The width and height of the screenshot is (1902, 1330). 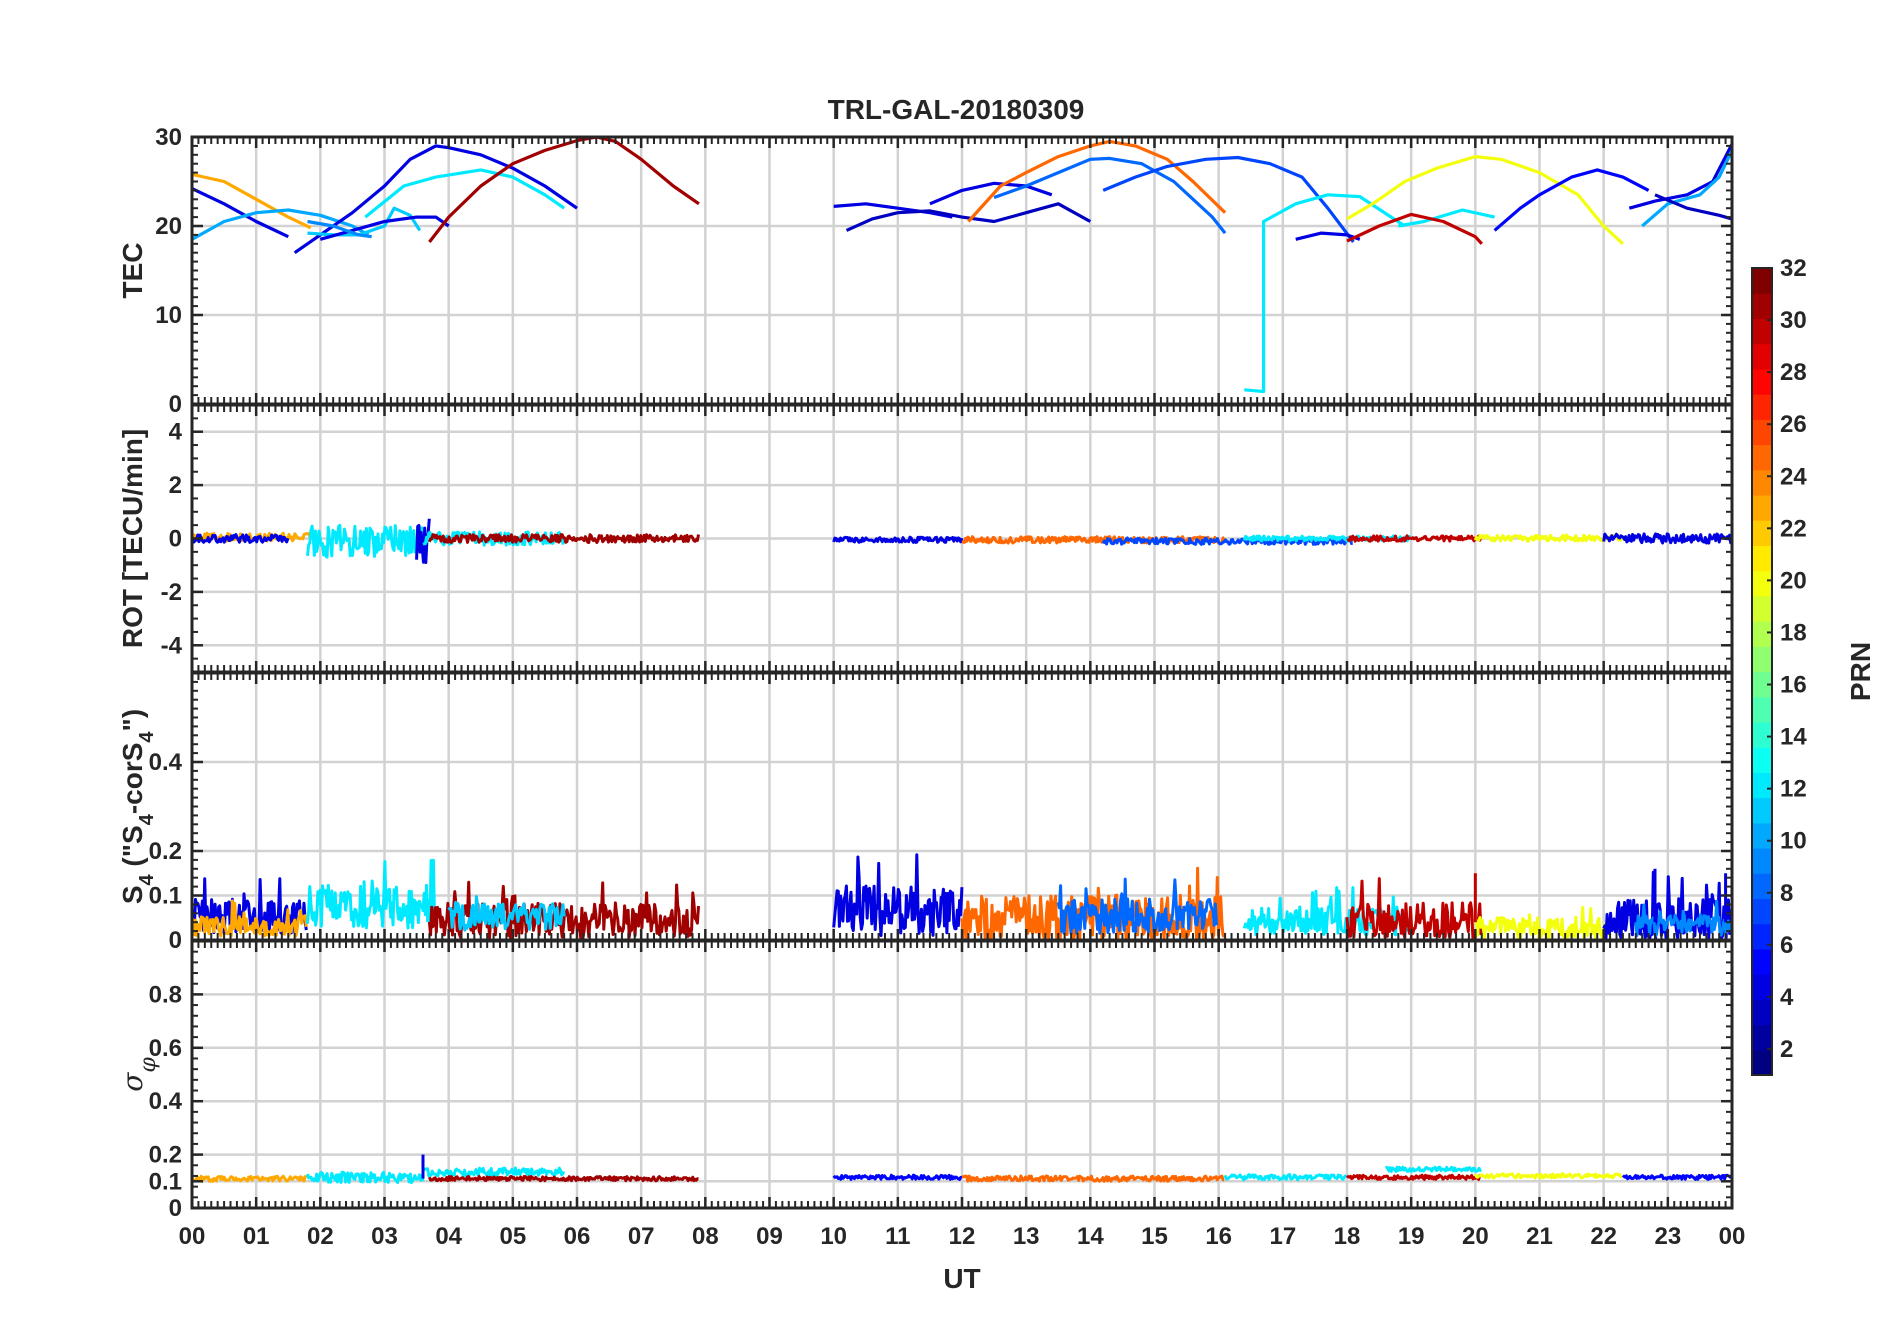 I want to click on s4-ytick-label: 0, so click(x=175, y=940).